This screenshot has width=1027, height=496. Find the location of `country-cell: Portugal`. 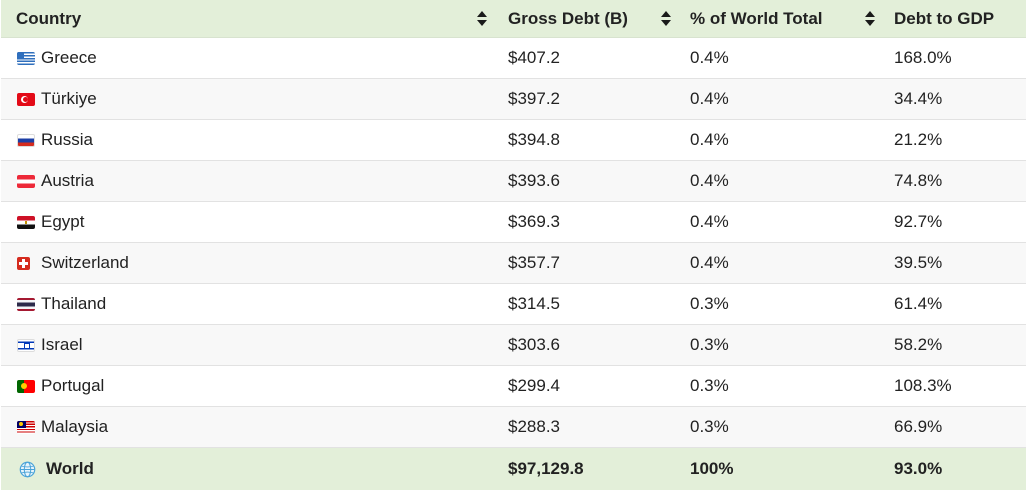

country-cell: Portugal is located at coordinates (251, 386).